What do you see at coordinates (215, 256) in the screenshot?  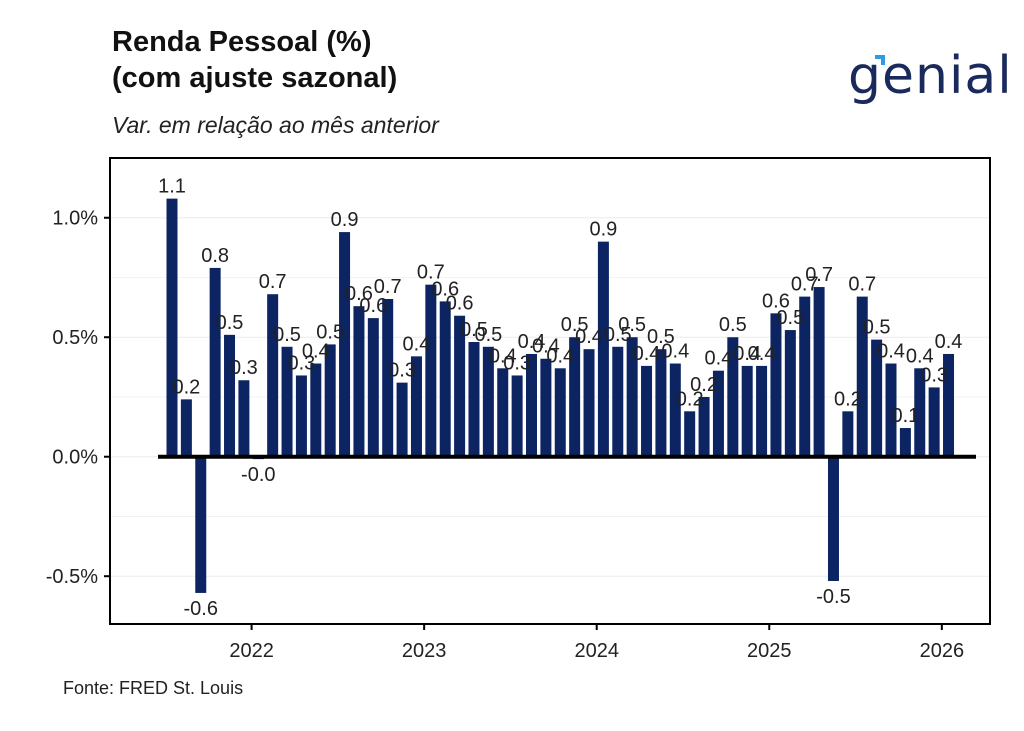 I see `data-label: 0.8` at bounding box center [215, 256].